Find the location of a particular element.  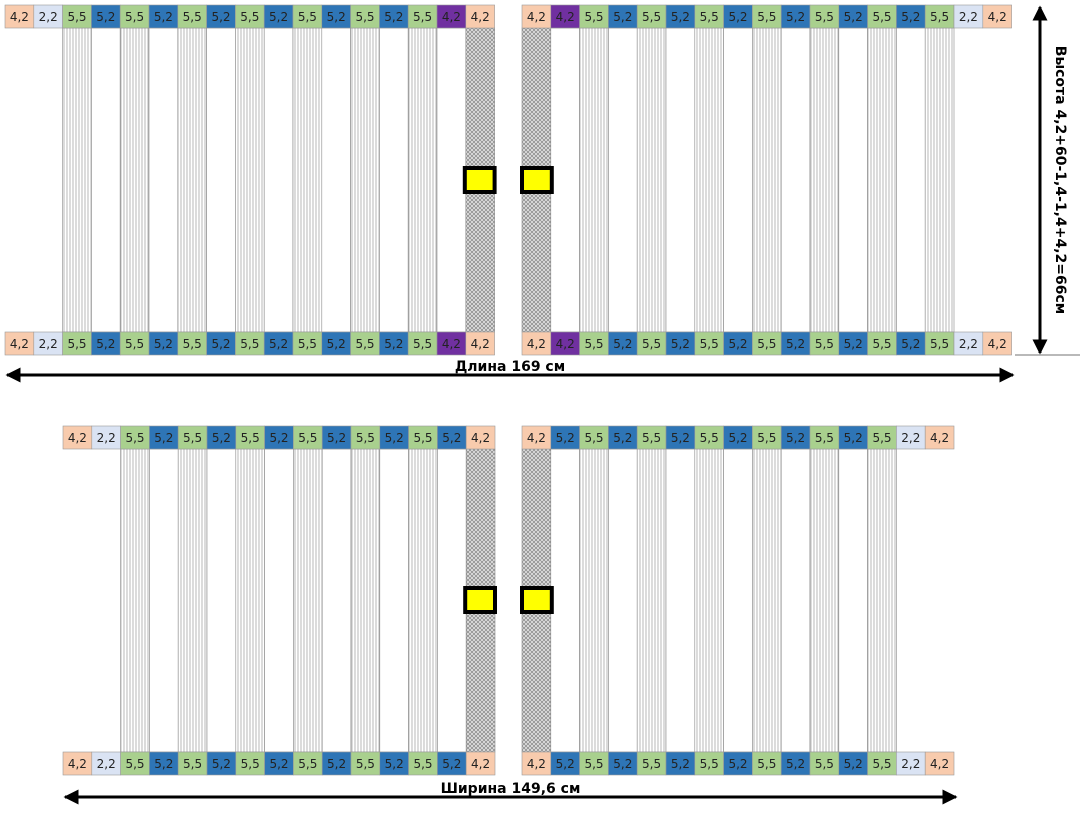

dimension-label: Длина 169 см is located at coordinates (510, 367).